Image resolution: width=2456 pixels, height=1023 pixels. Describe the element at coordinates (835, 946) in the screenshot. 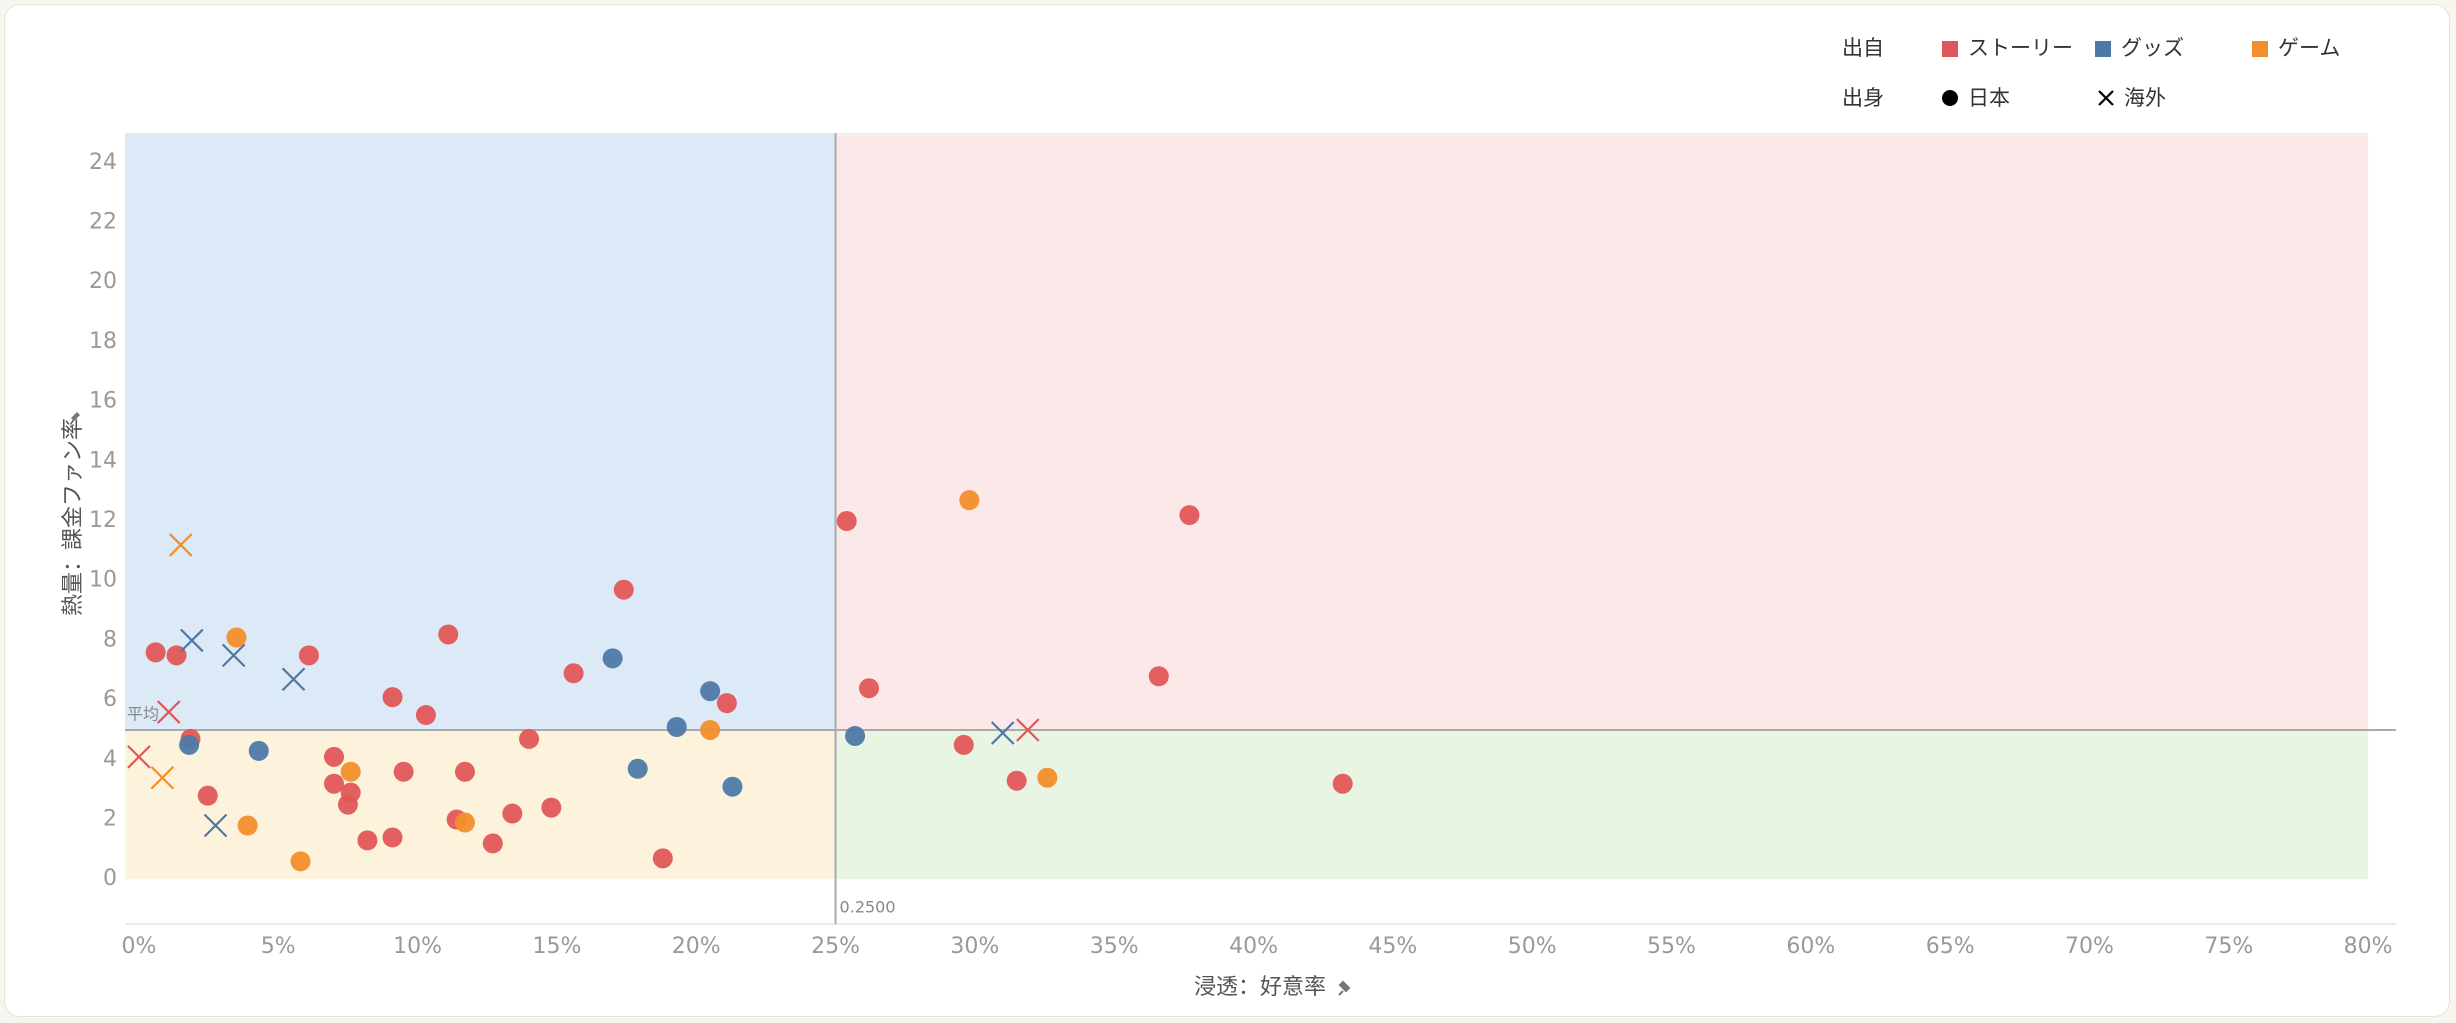

I see `x-tick-label: 25%` at that location.